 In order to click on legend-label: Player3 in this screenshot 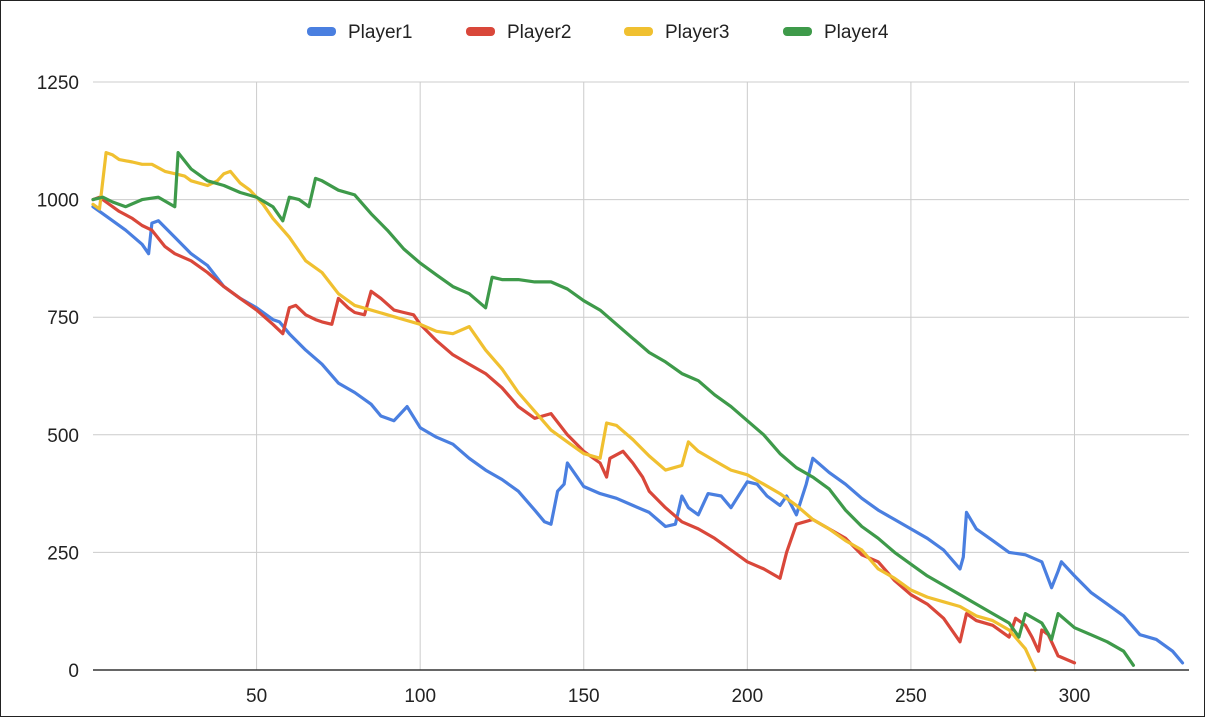, I will do `click(697, 32)`.